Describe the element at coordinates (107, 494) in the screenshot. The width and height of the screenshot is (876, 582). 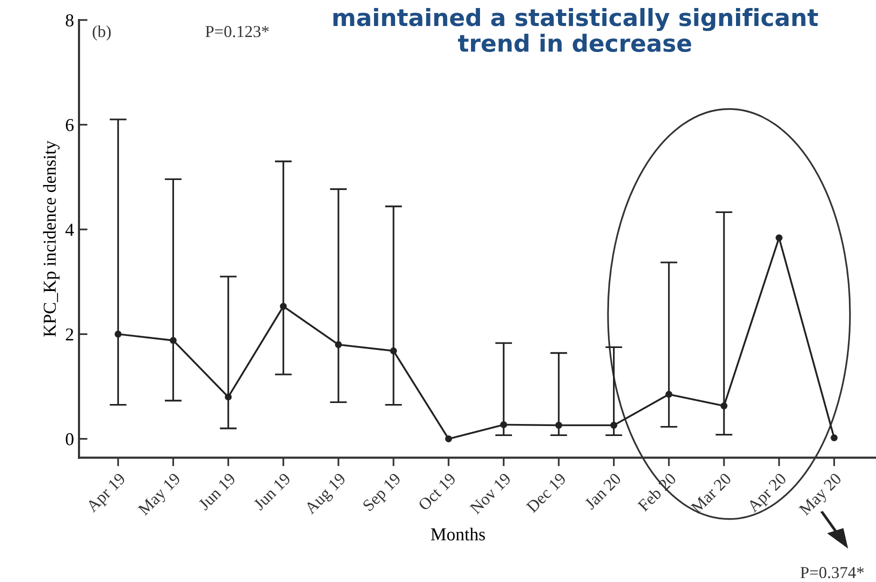
I see `x-tick-label: Apr 19` at that location.